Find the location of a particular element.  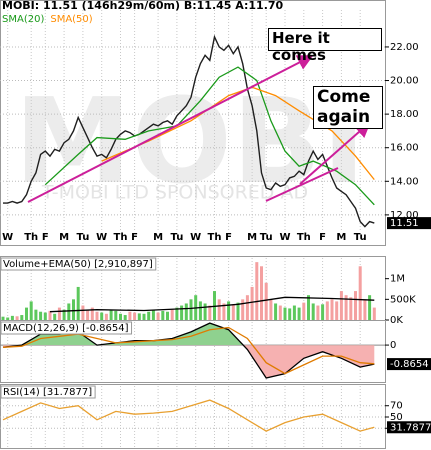

y-tick-label: 500K is located at coordinates (403, 299).